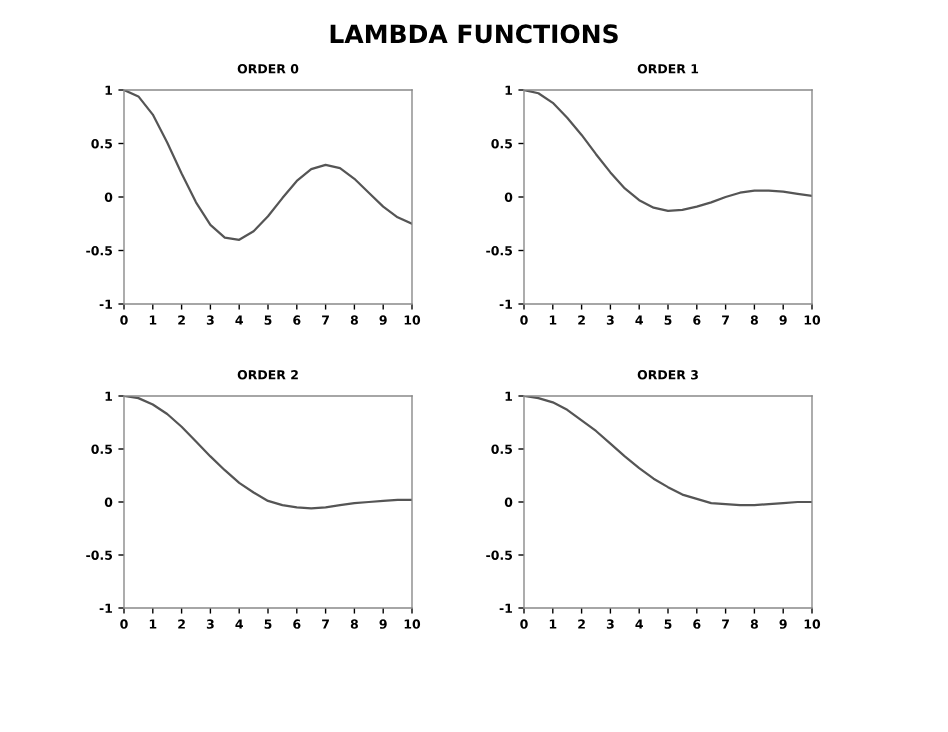  Describe the element at coordinates (474, 34) in the screenshot. I see `text: LAMBDA FUNCTIONS` at that location.